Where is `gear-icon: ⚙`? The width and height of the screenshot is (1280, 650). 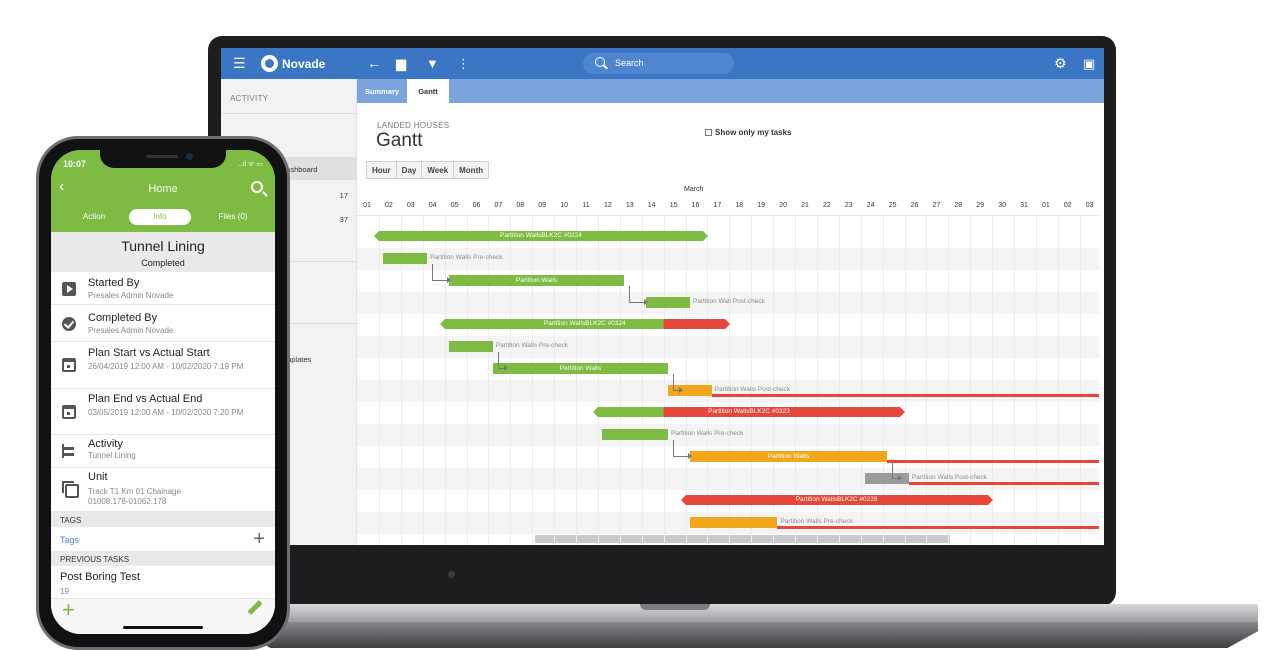 gear-icon: ⚙ is located at coordinates (1060, 63).